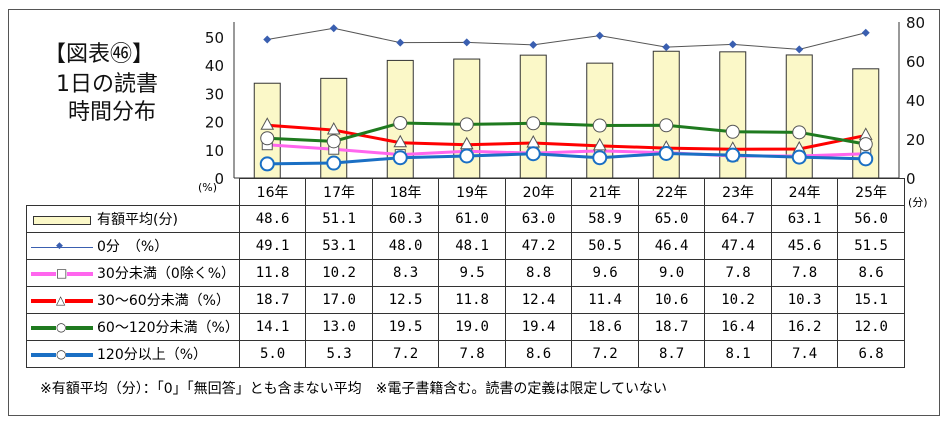 The image size is (950, 430). What do you see at coordinates (538, 327) in the screenshot?
I see `table-cell: 19.4` at bounding box center [538, 327].